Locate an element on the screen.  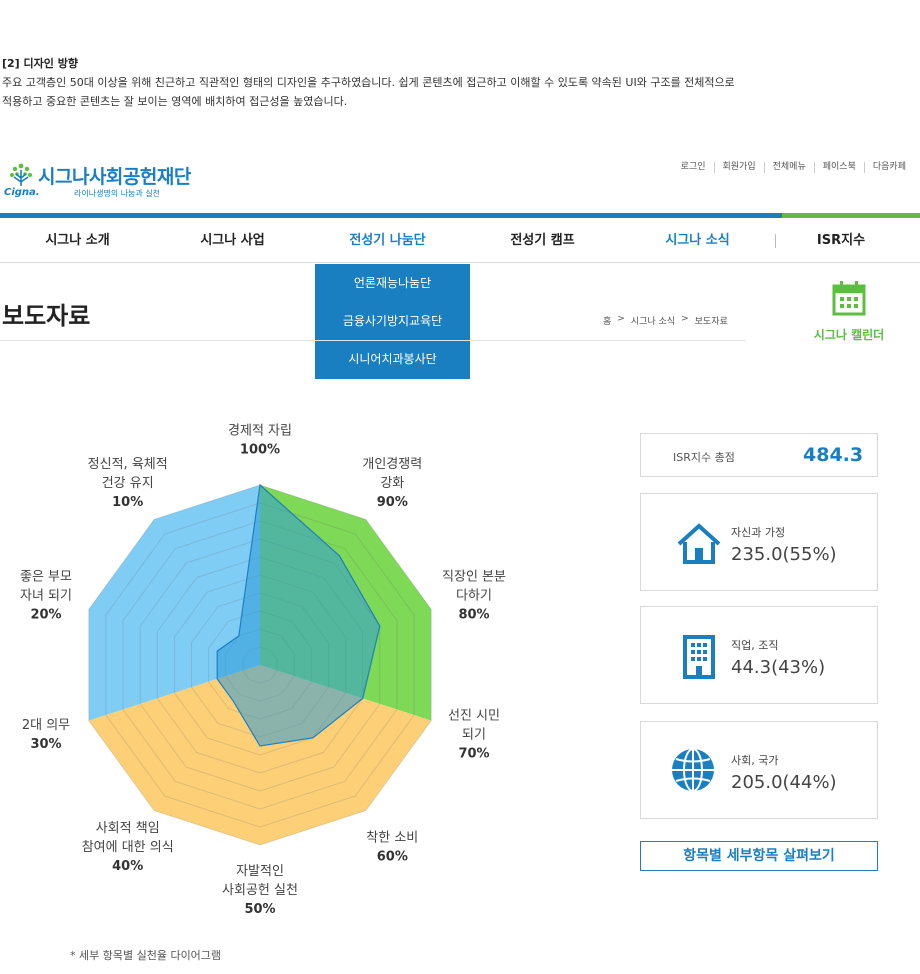
logo-name: 시그나사회공헌재단 is located at coordinates (114, 177).